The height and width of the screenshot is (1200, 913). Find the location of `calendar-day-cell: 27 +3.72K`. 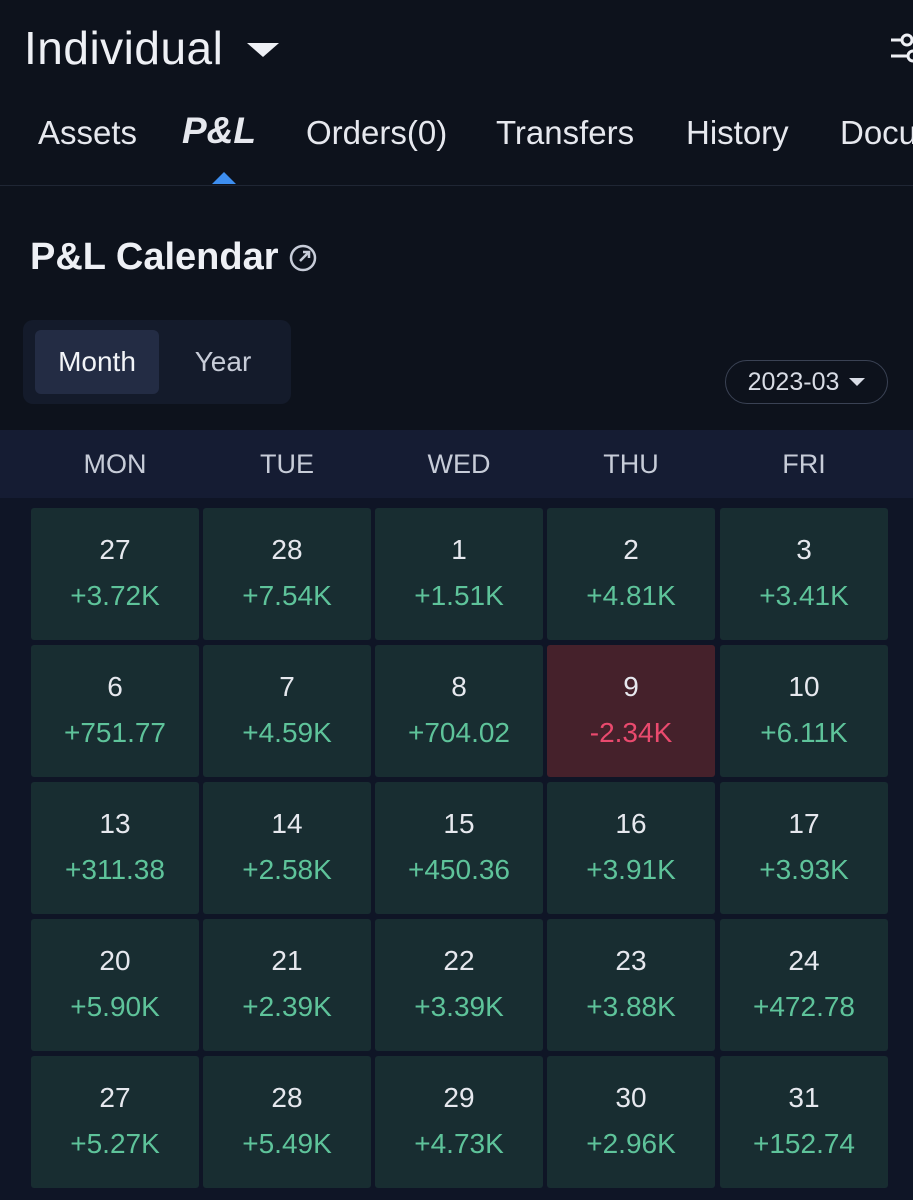

calendar-day-cell: 27 +3.72K is located at coordinates (115, 574).